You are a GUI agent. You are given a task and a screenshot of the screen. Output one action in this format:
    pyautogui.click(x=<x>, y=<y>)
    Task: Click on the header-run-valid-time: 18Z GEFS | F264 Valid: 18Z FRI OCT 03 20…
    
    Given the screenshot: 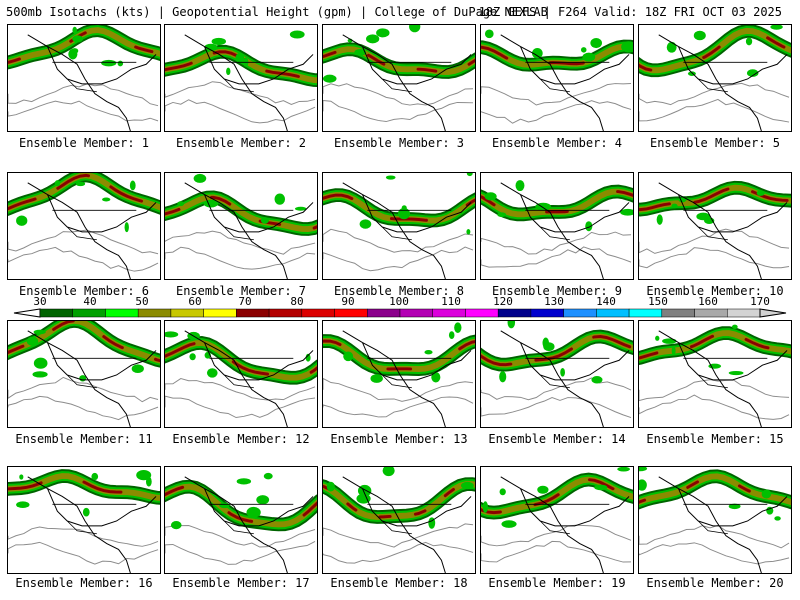 What is the action you would take?
    pyautogui.click(x=630, y=12)
    